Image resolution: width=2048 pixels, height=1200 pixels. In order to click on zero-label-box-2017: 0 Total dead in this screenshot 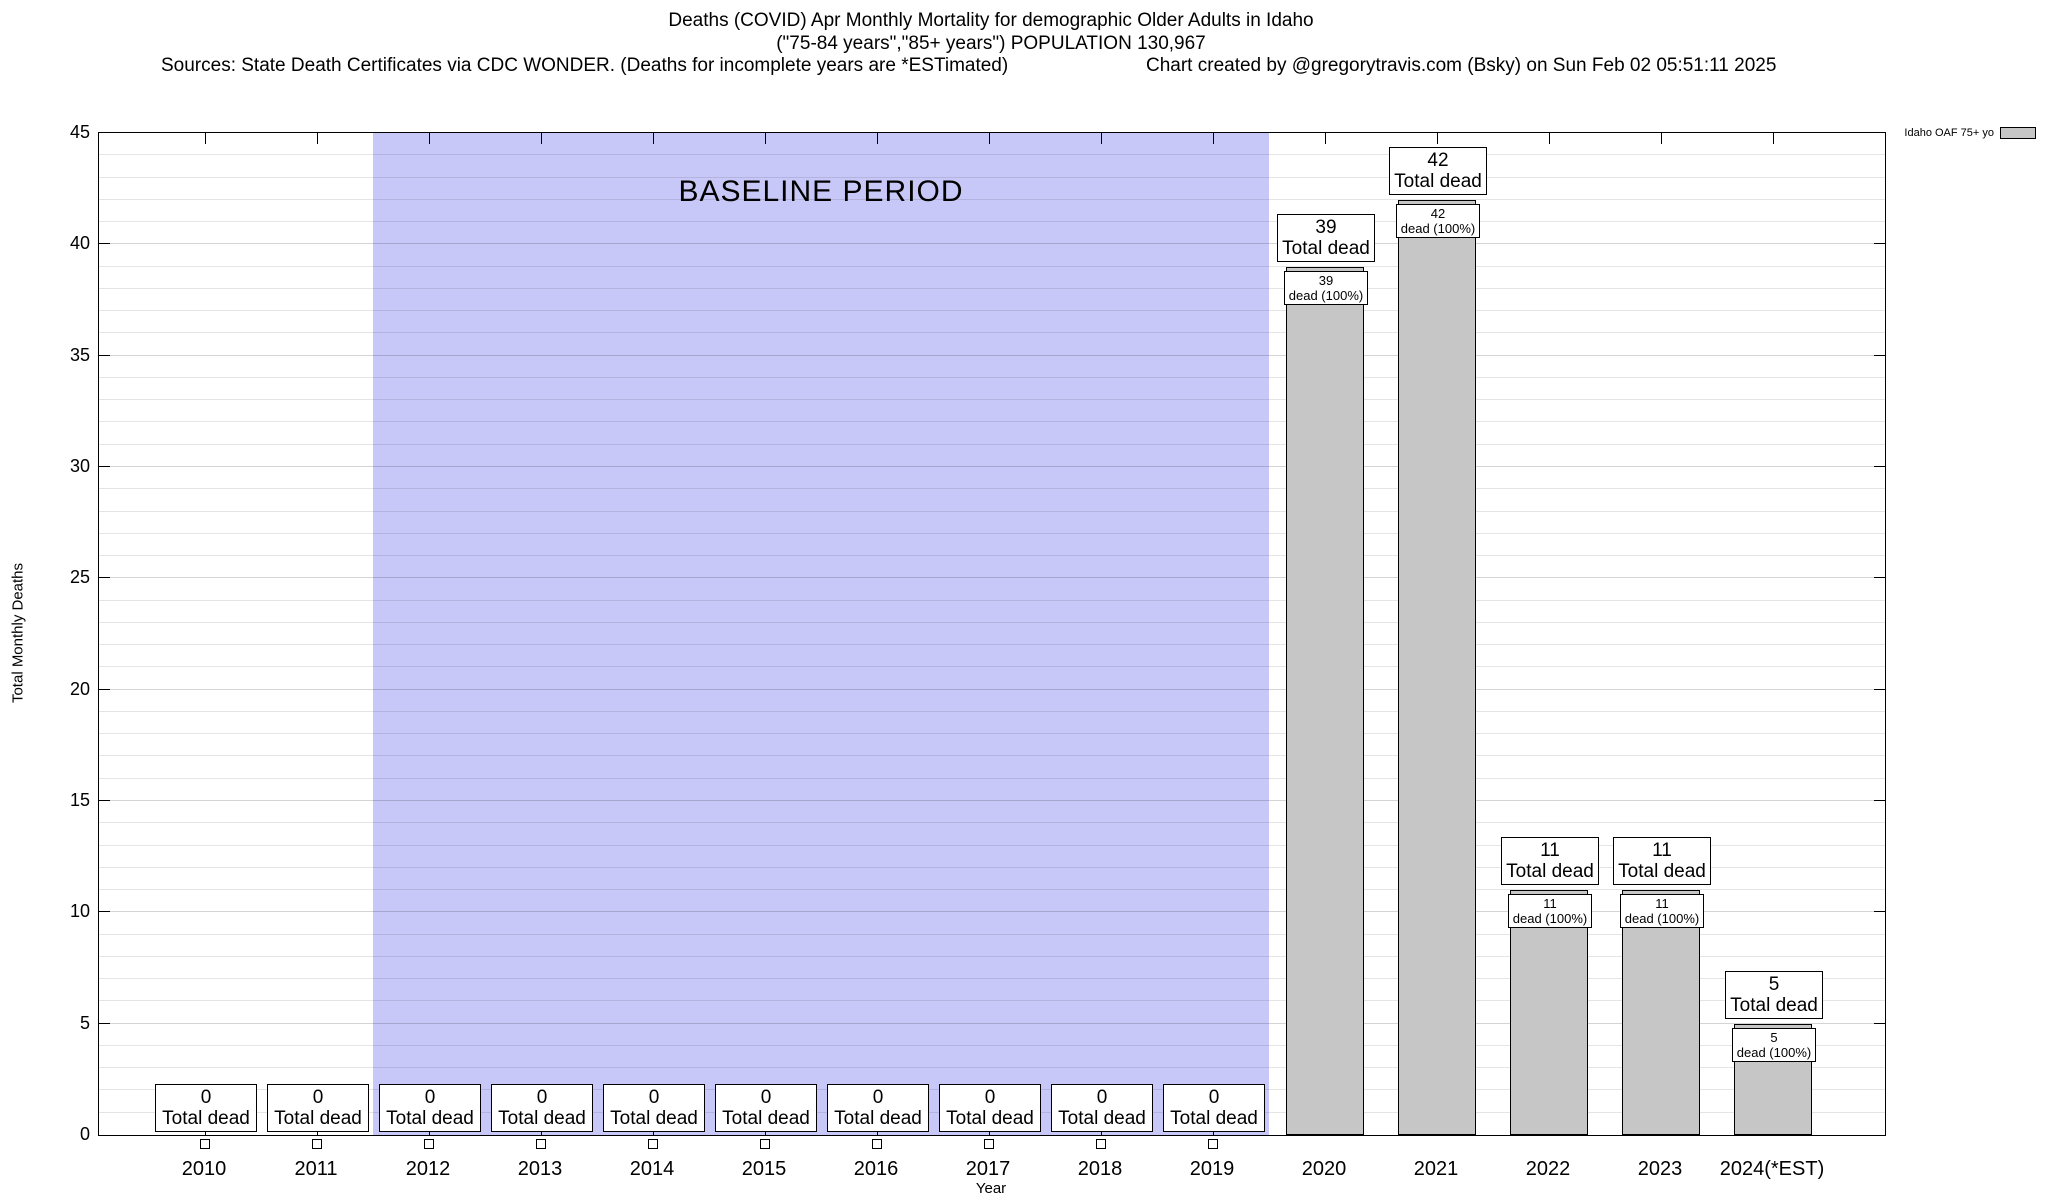, I will do `click(990, 1108)`.